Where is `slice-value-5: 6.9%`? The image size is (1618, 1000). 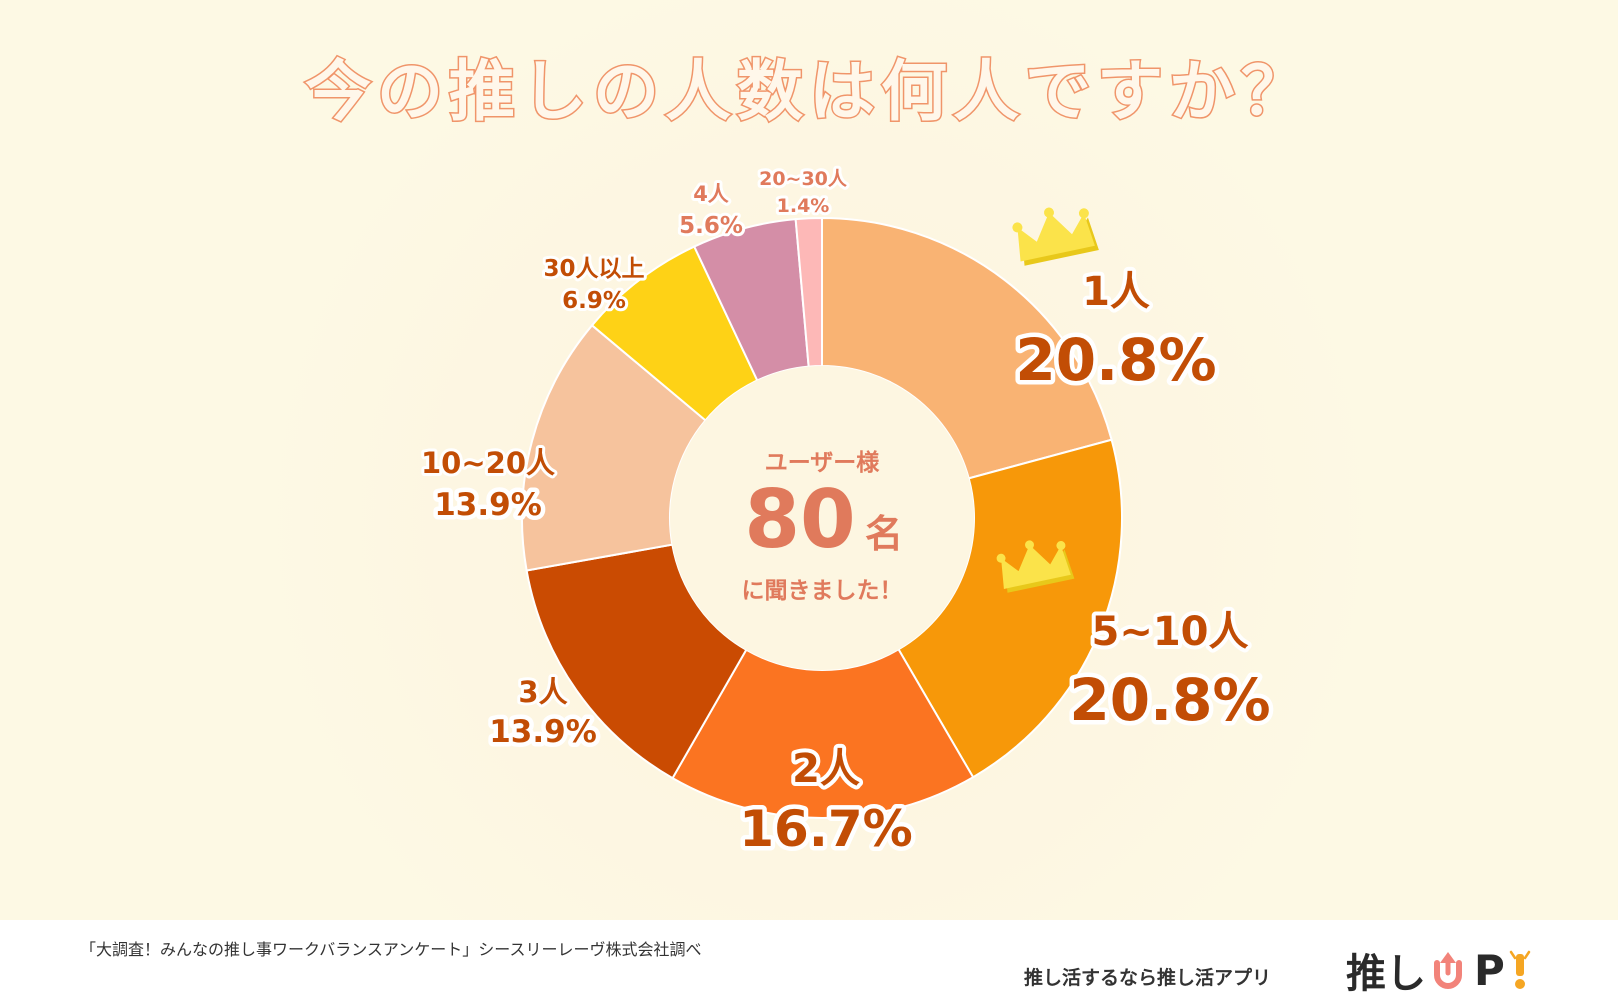 slice-value-5: 6.9% is located at coordinates (594, 301).